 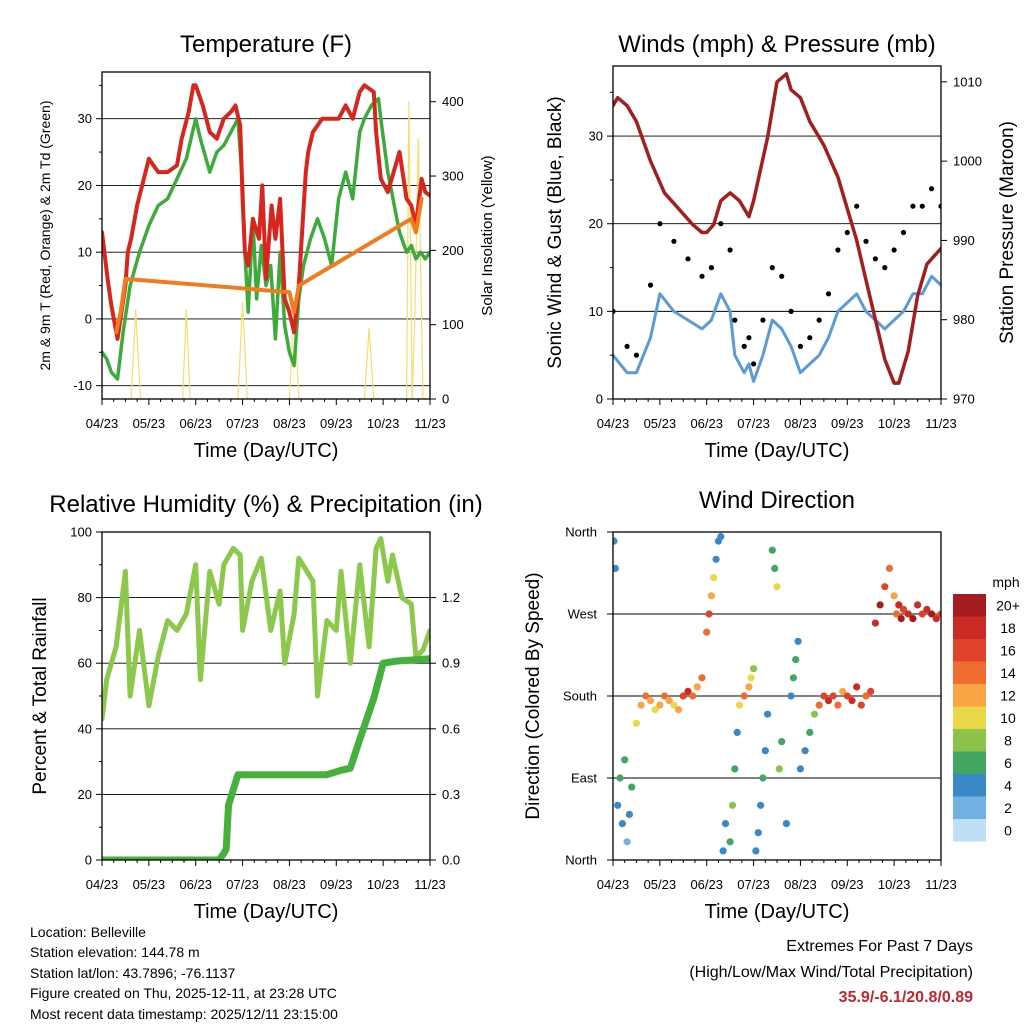 What do you see at coordinates (289, 884) in the screenshot?
I see `humidity-x-tick-label: 08/23` at bounding box center [289, 884].